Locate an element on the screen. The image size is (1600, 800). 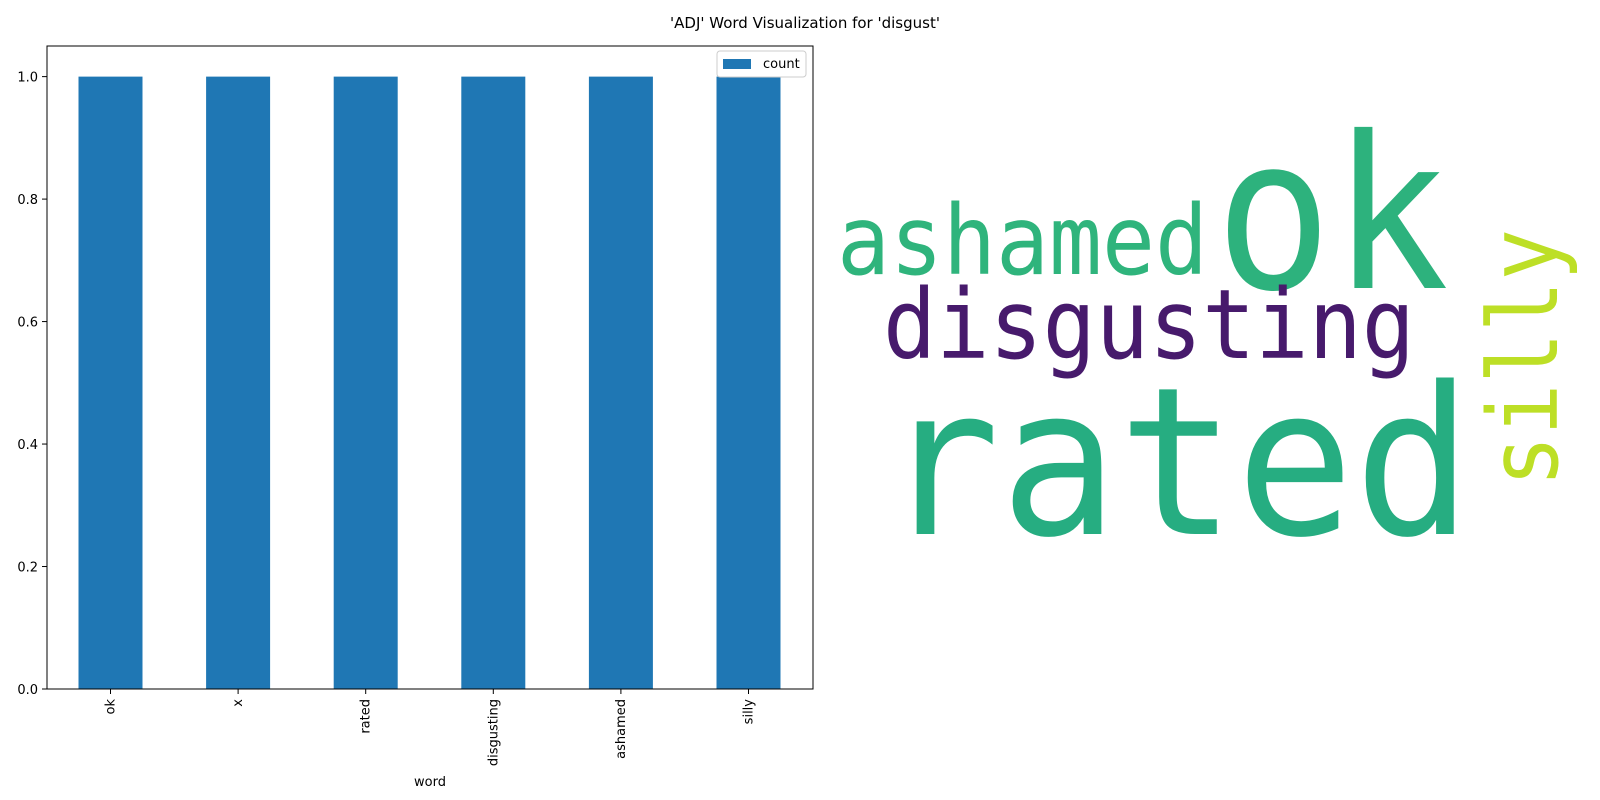
x-tick-label: disgusting is located at coordinates (493, 732).